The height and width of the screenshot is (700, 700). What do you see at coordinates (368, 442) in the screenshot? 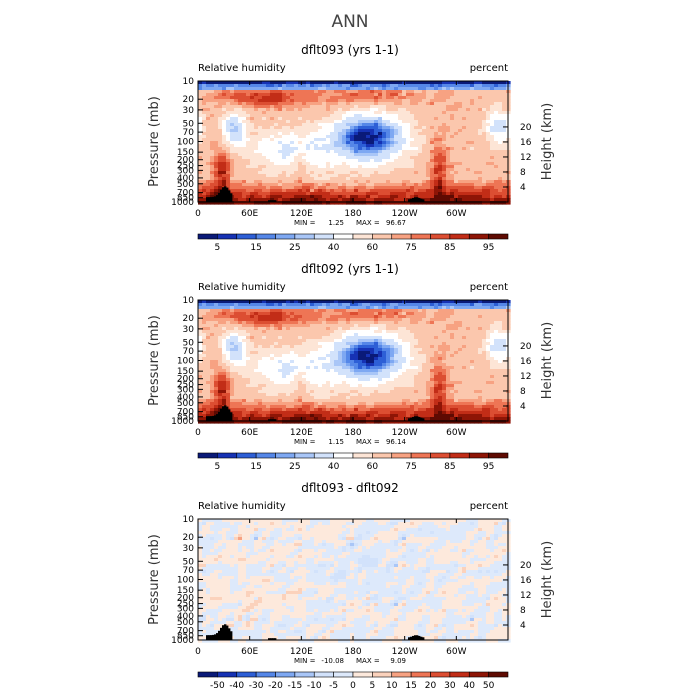
I see `max-label: MAX =` at bounding box center [368, 442].